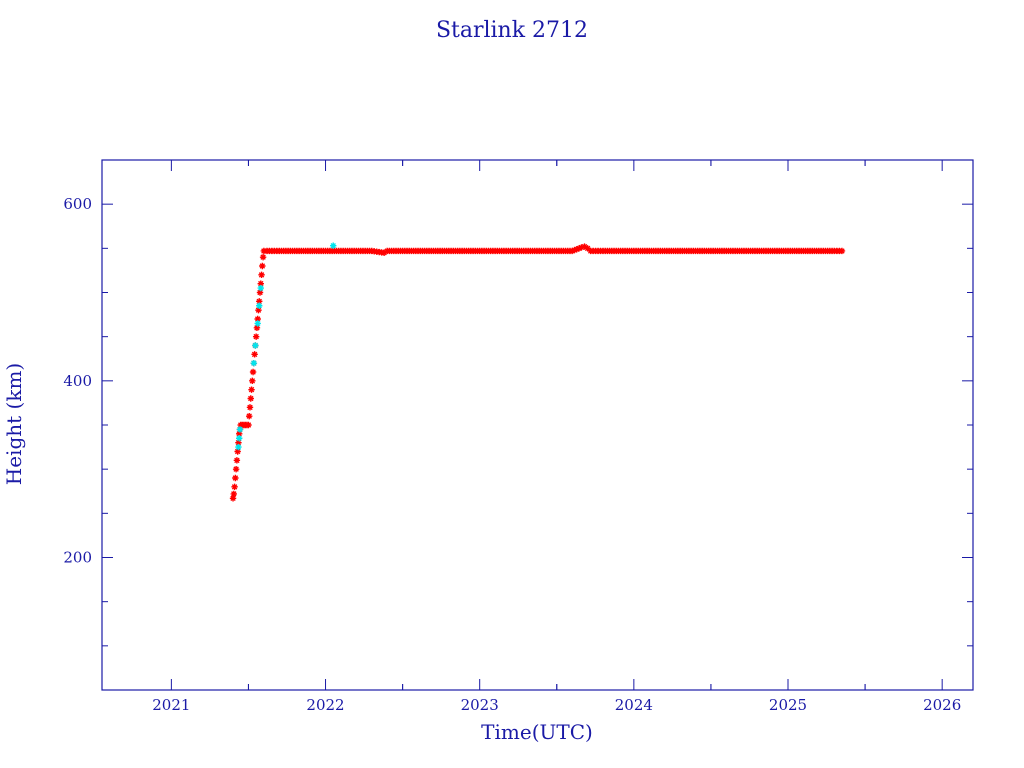 This screenshot has width=1024, height=768. I want to click on y-tick-label: 600, so click(77, 204).